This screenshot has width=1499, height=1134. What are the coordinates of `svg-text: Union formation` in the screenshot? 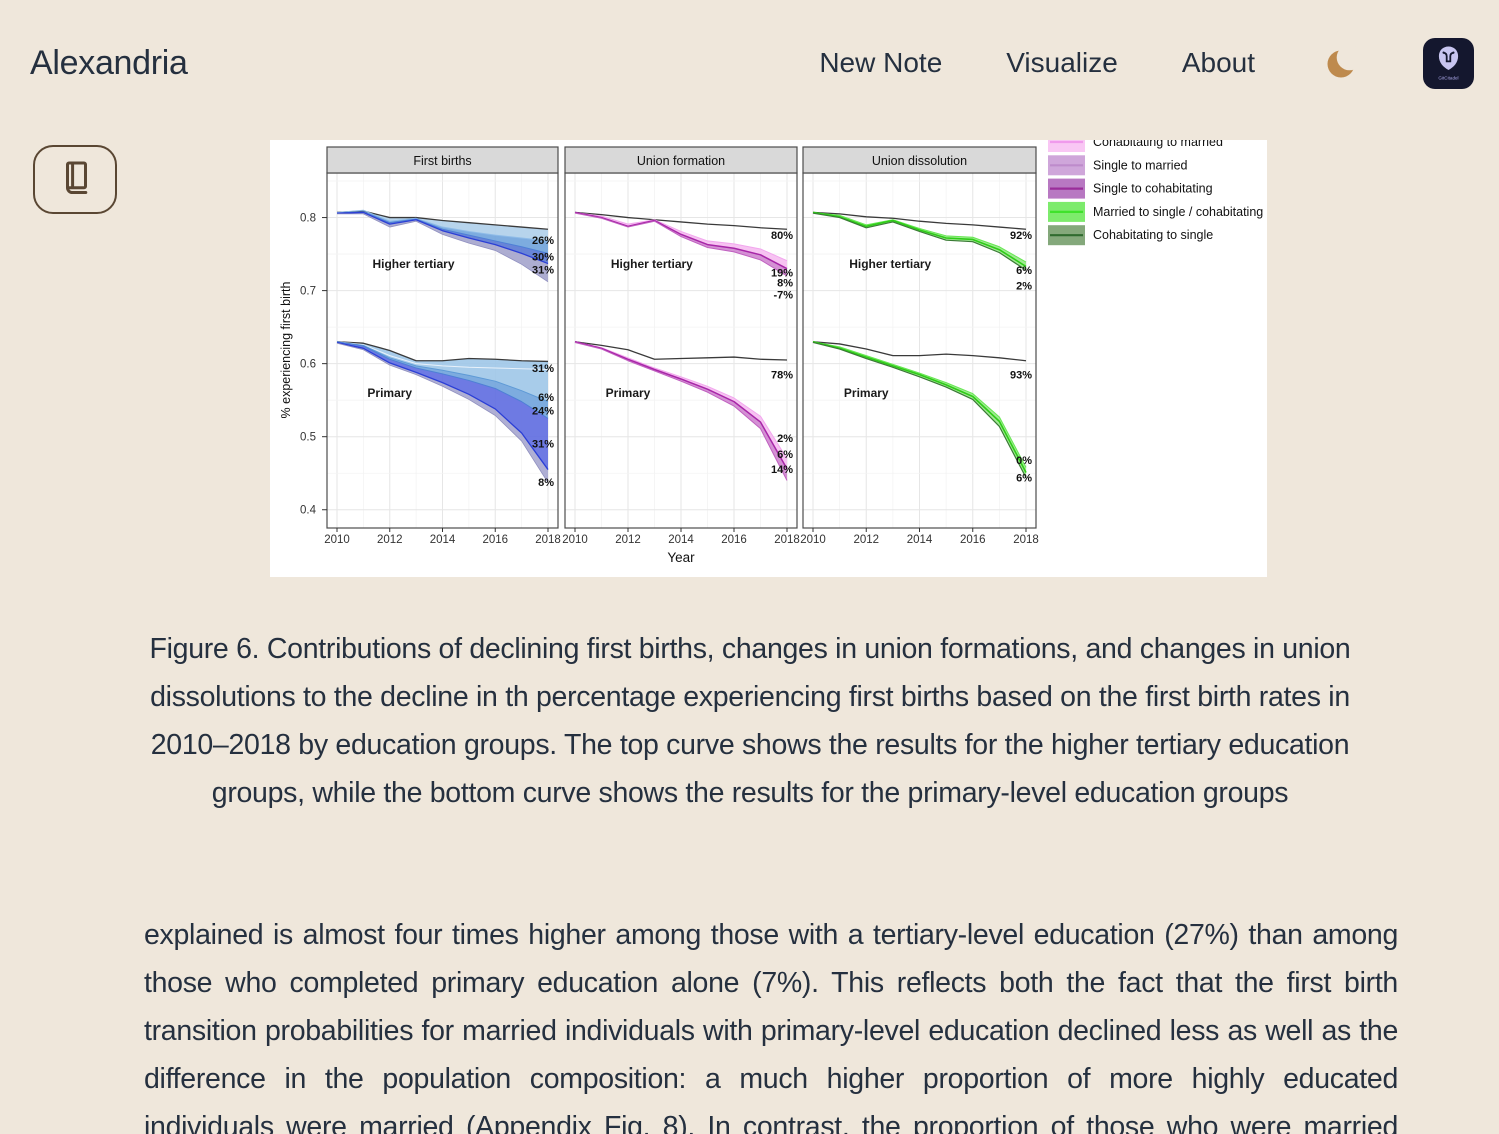 It's located at (681, 161).